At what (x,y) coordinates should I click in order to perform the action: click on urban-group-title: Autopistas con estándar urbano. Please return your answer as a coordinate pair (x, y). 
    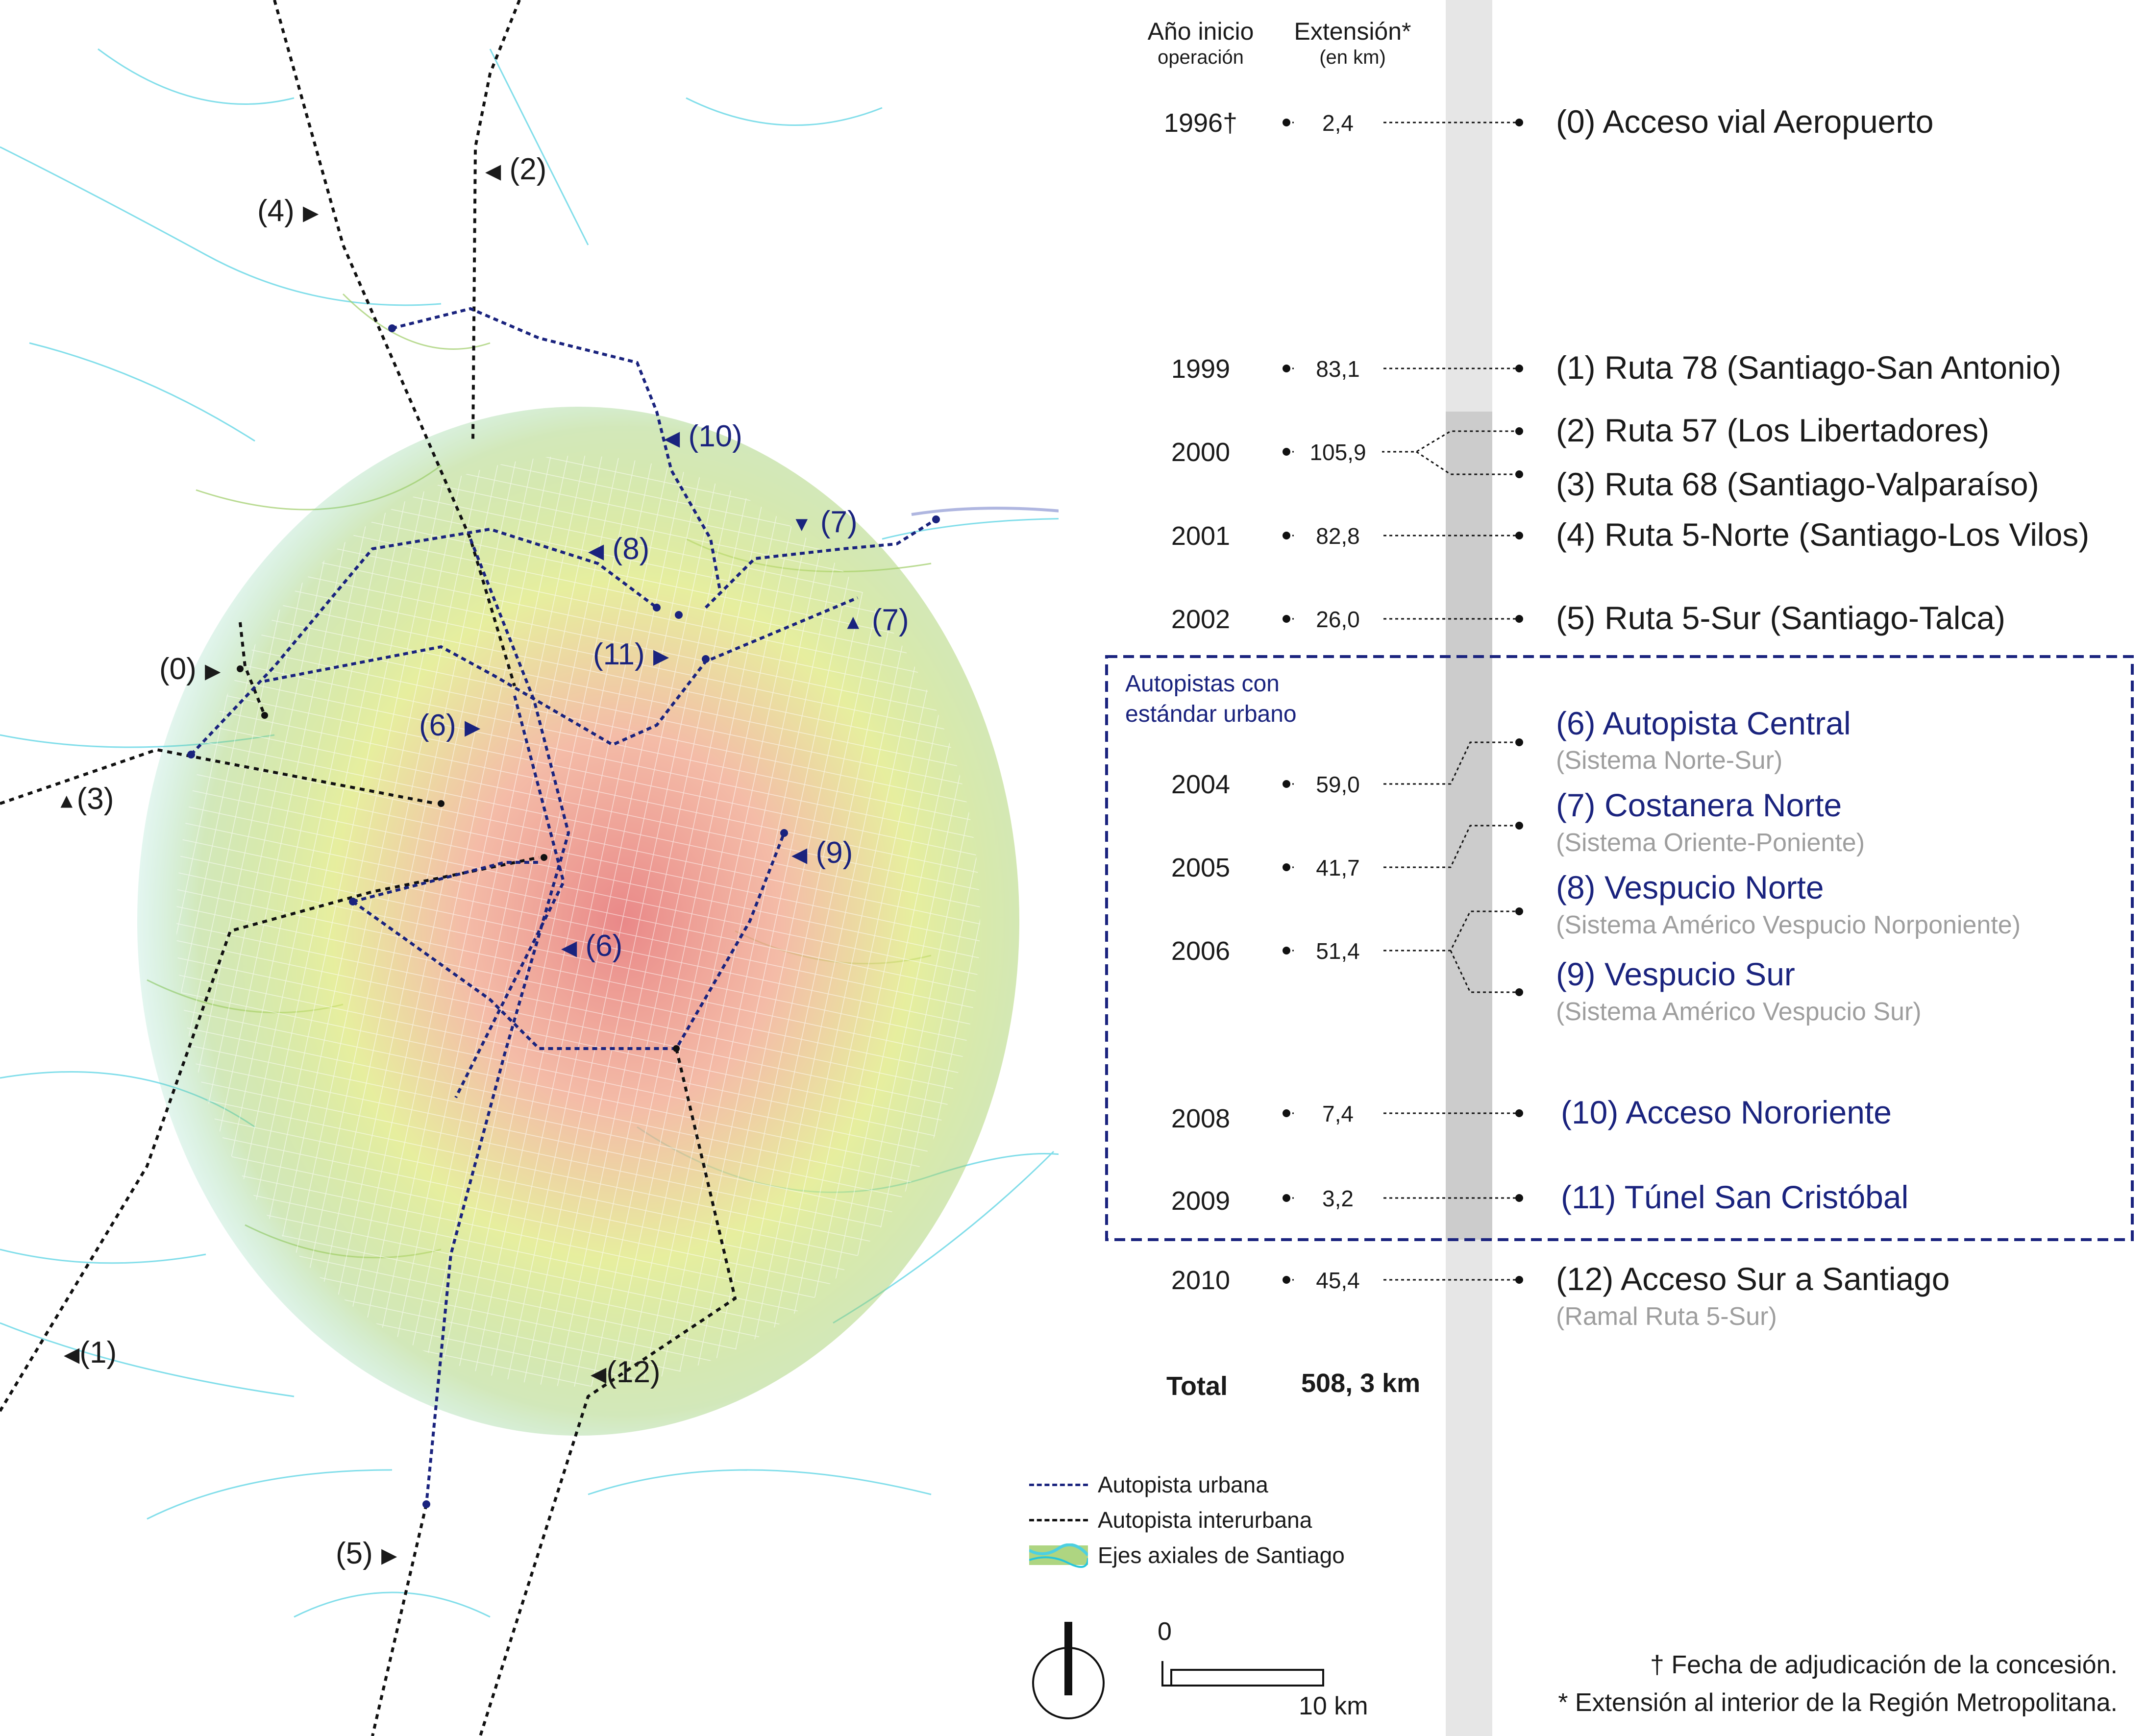
    Looking at the image, I should click on (1211, 699).